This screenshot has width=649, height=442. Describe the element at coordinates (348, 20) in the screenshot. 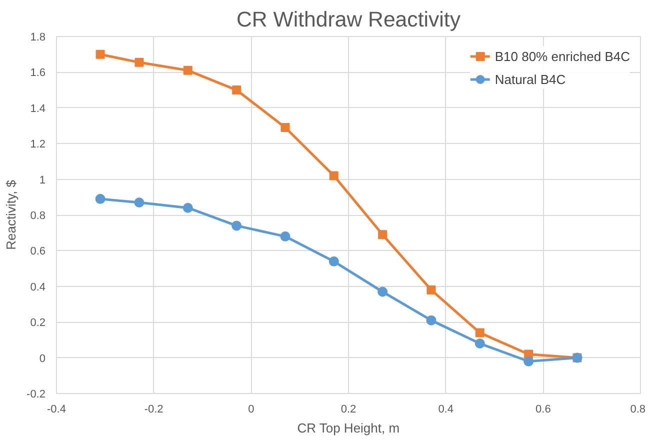

I see `chart-title: CR Withdraw Reactivity` at that location.